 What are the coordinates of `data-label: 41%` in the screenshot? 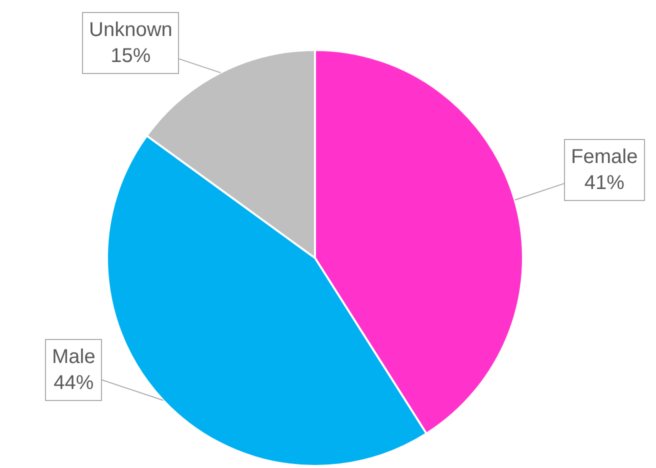 It's located at (604, 183).